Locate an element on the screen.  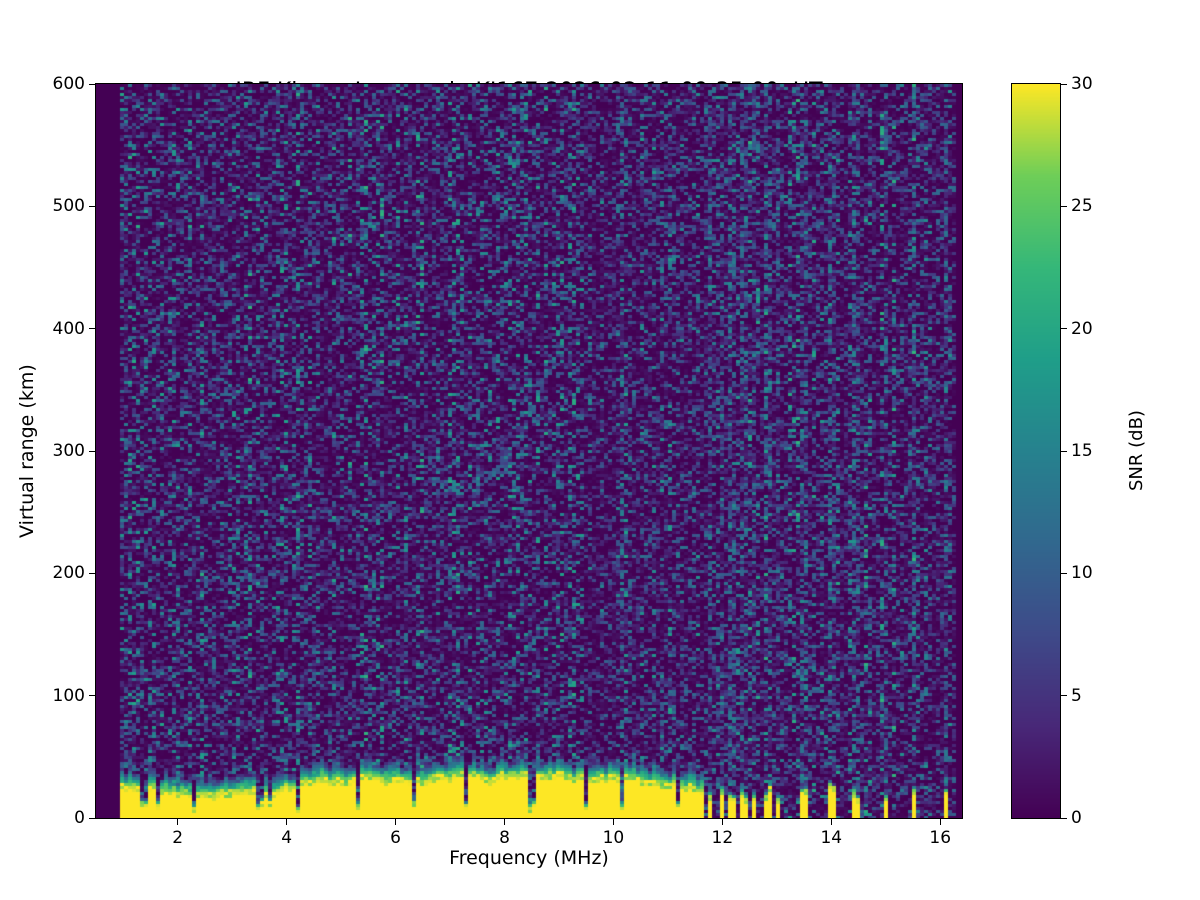
colorbar-tick-label: 20 is located at coordinates (1082, 328).